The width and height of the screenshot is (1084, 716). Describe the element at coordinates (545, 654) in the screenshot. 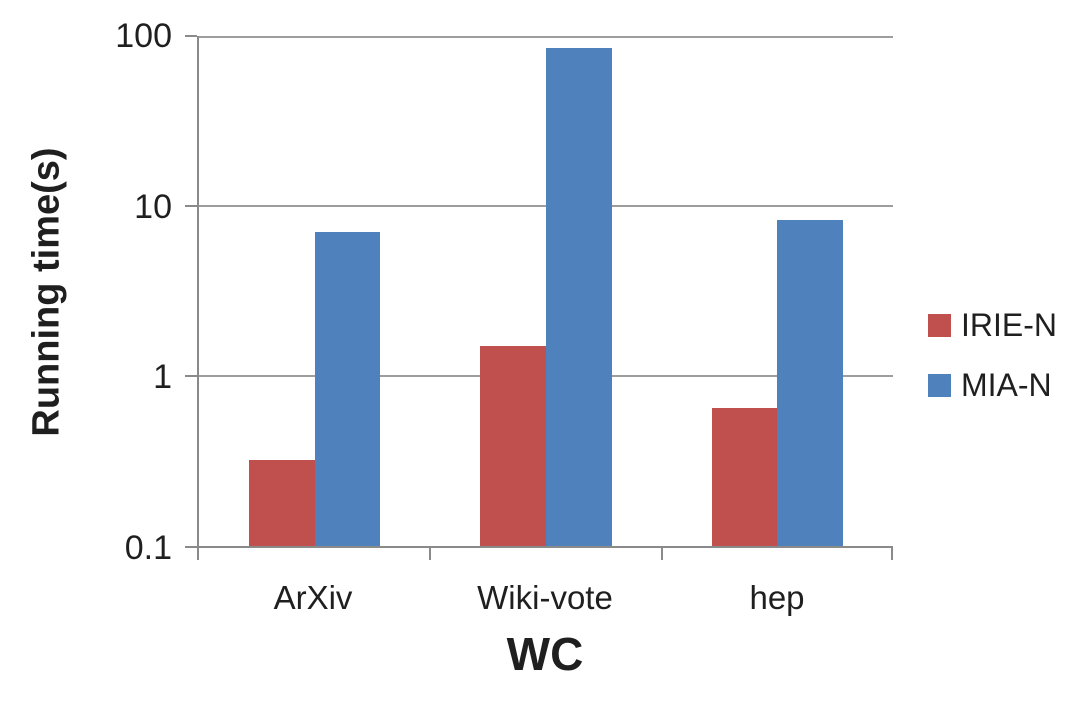

I see `x-axis-title: WC` at that location.